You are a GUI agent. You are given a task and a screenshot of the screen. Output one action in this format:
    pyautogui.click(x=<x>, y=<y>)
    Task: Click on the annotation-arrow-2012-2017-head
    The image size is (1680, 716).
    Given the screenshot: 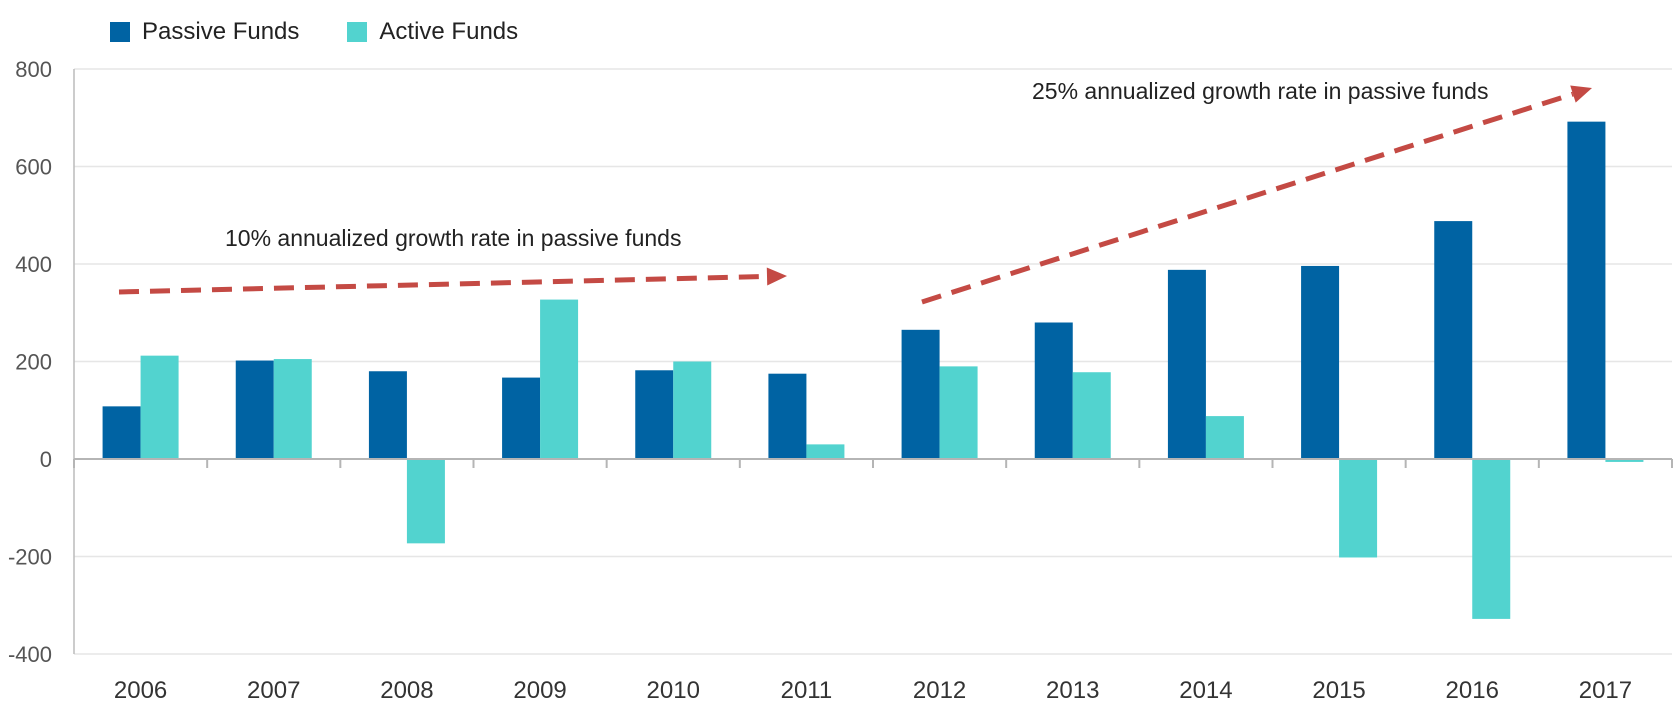 What is the action you would take?
    pyautogui.click(x=1581, y=94)
    